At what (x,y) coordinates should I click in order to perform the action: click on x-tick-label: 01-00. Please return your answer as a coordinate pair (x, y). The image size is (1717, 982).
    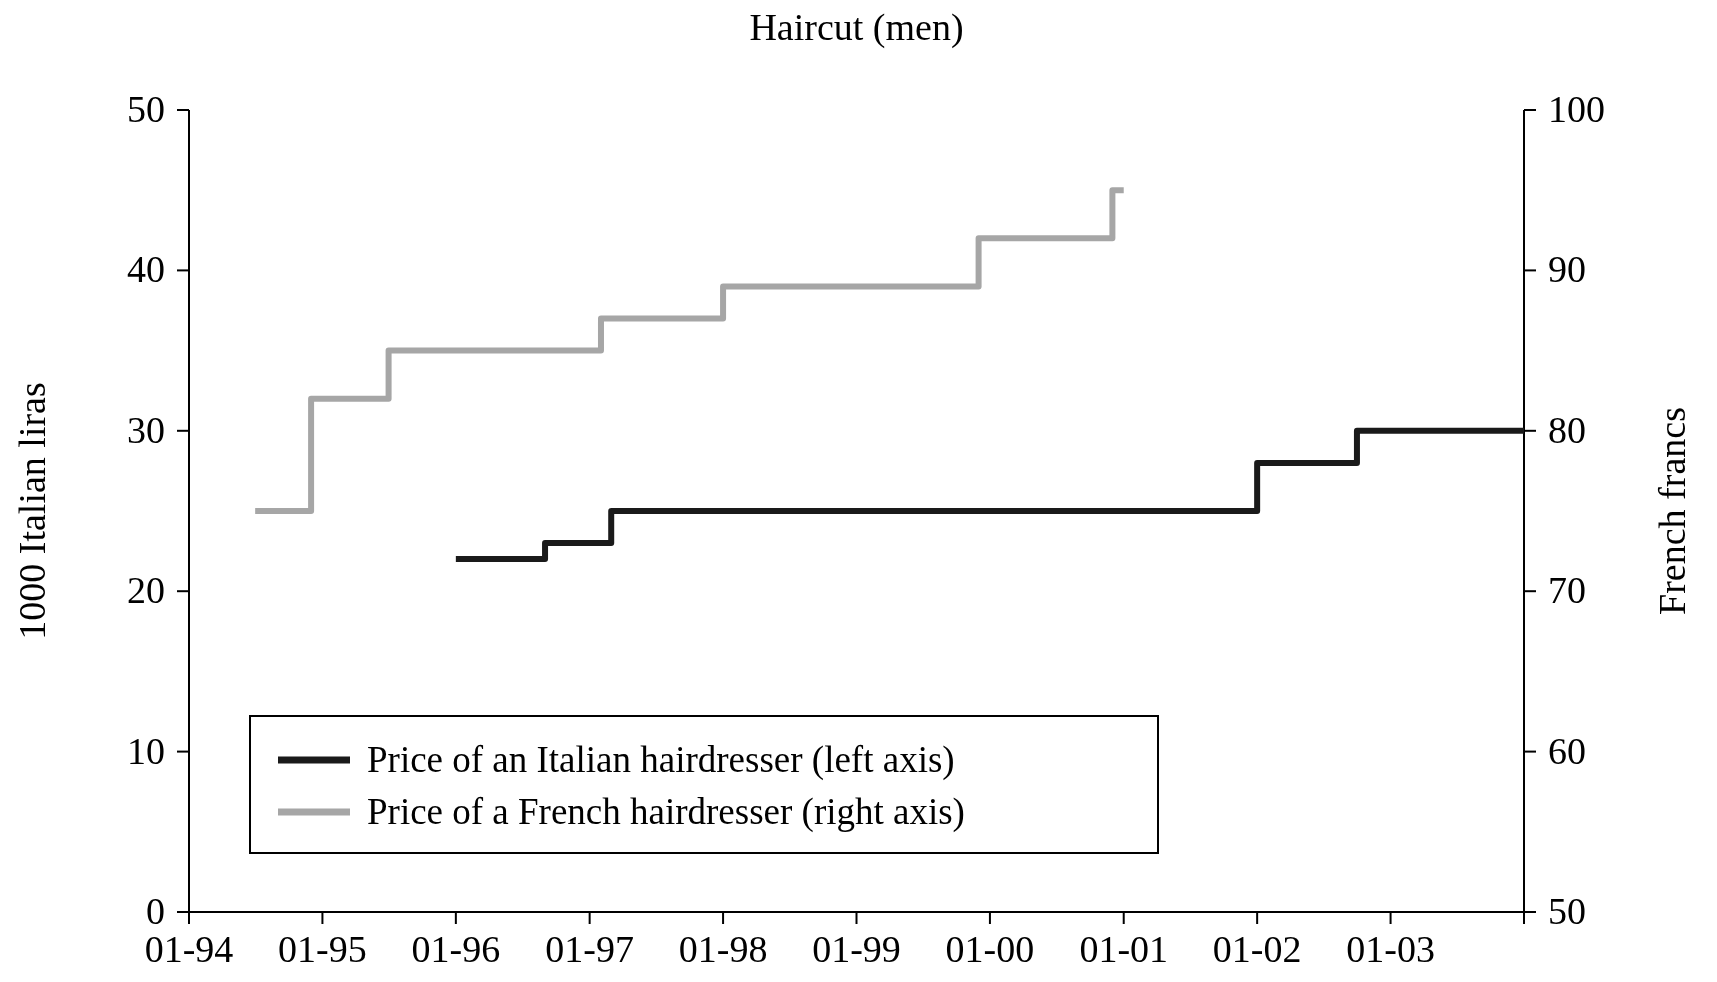
    Looking at the image, I should click on (990, 949).